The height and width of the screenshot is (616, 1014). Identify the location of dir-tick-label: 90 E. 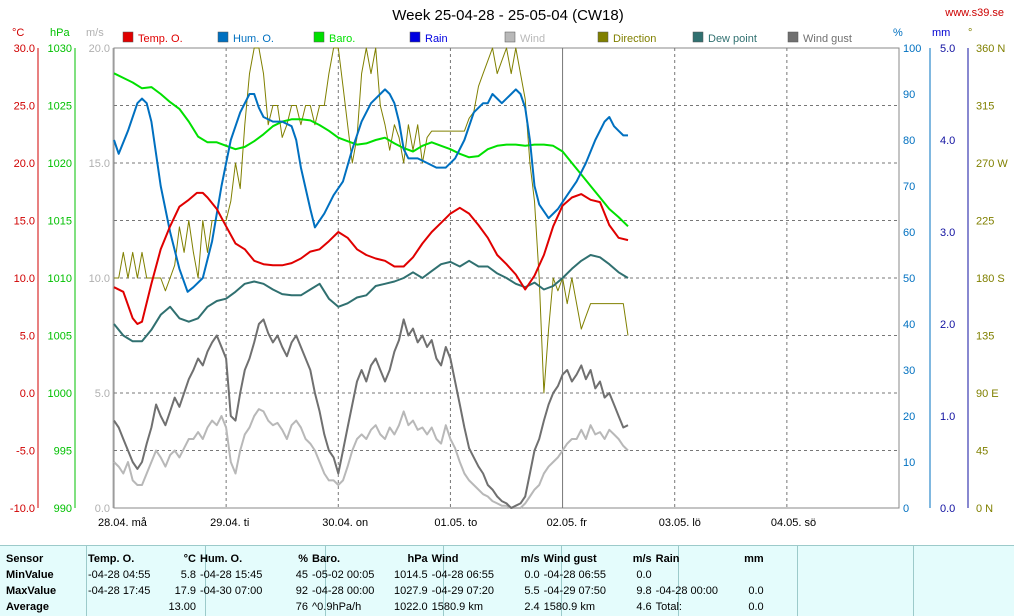
(987, 394).